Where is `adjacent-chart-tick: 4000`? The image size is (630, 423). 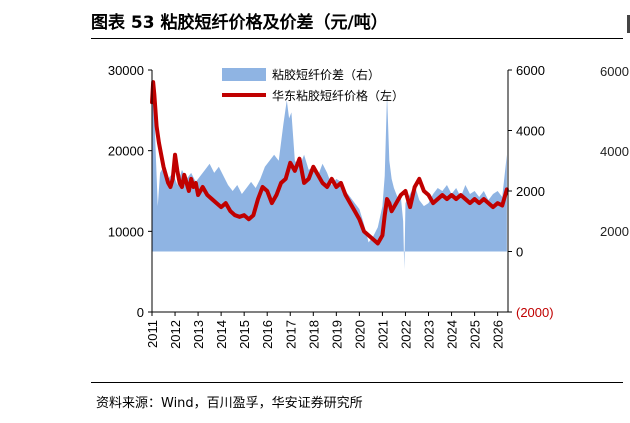
adjacent-chart-tick: 4000 is located at coordinates (614, 151).